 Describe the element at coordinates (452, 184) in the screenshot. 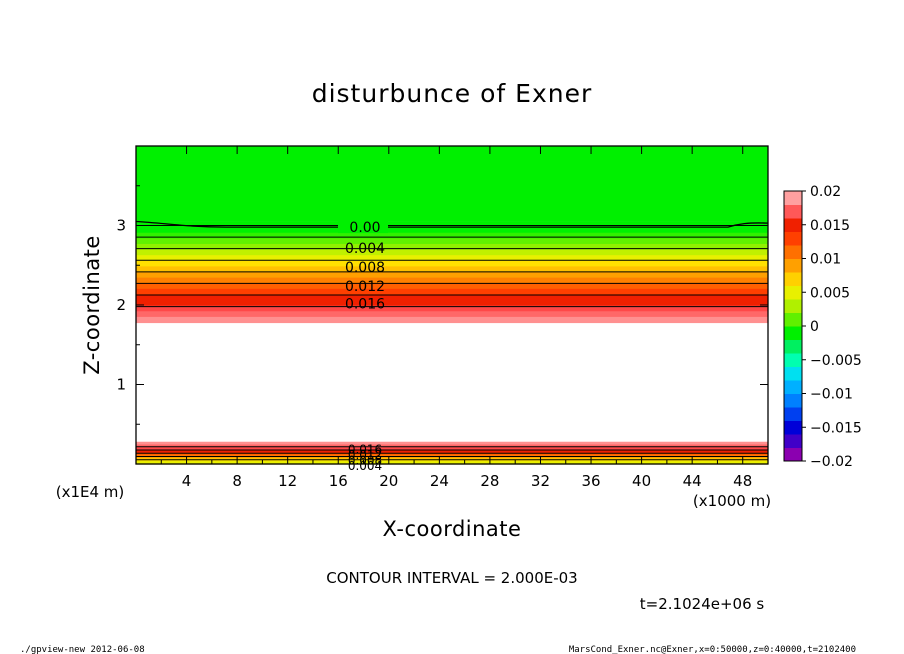

I see `green-region` at that location.